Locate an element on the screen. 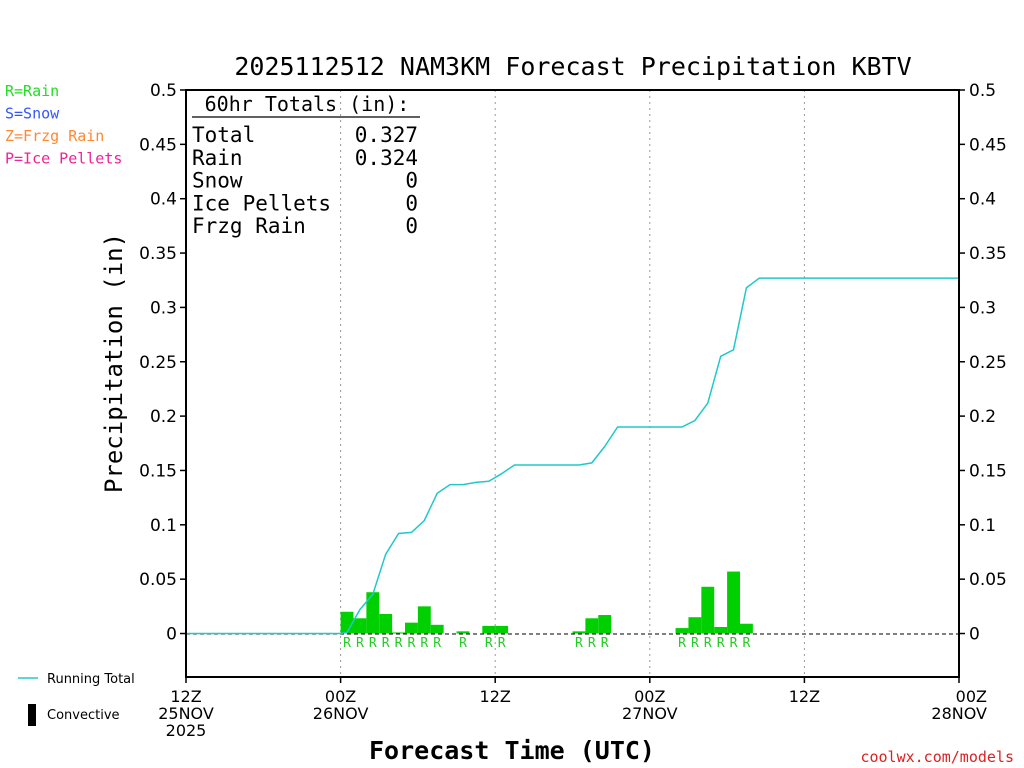 This screenshot has height=768, width=1024. series-legend: Running Total Convective is located at coordinates (76, 699).